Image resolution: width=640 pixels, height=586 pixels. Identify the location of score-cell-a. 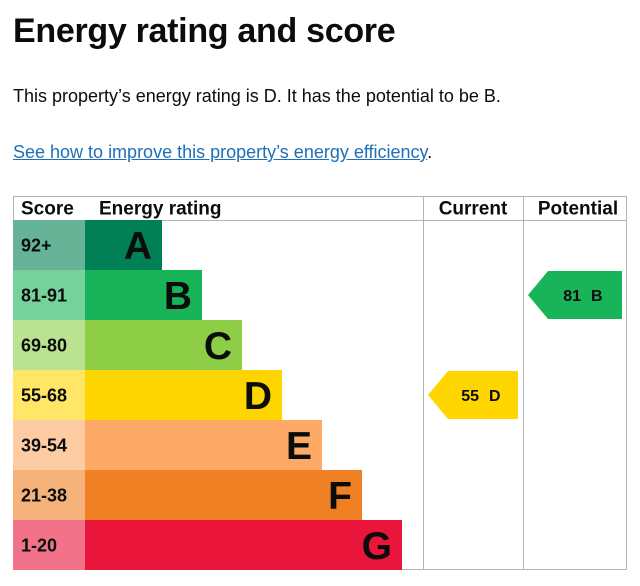
(49, 245).